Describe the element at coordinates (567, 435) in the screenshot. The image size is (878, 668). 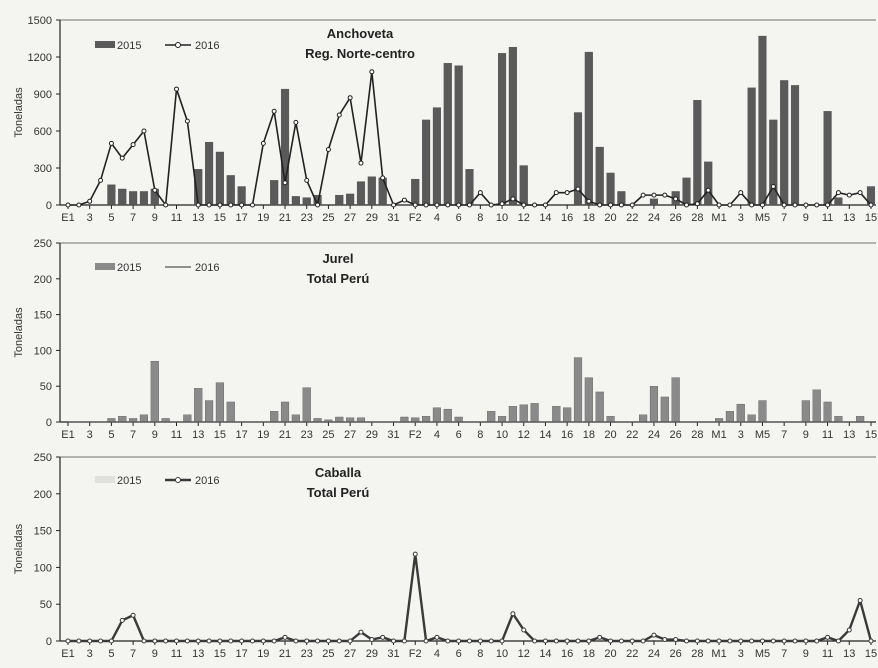
I see `x-tick-label: 16` at that location.